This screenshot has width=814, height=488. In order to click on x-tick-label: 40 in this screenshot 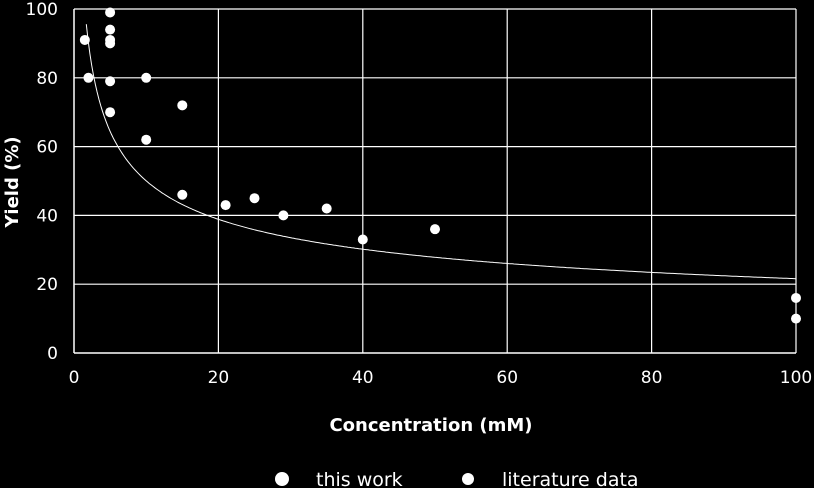, I will do `click(363, 378)`.